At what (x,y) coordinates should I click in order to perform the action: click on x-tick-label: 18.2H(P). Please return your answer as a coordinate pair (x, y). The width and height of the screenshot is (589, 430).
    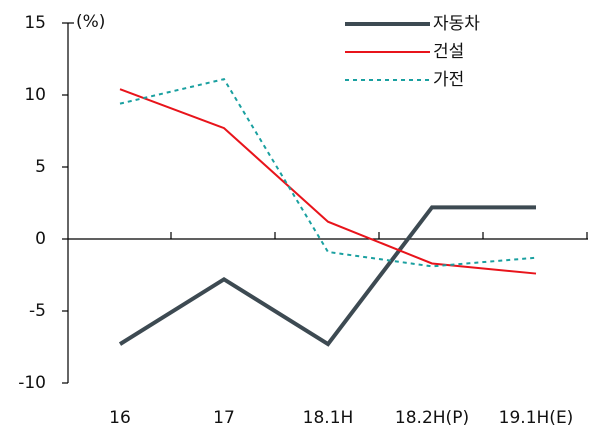
    Looking at the image, I should click on (432, 418).